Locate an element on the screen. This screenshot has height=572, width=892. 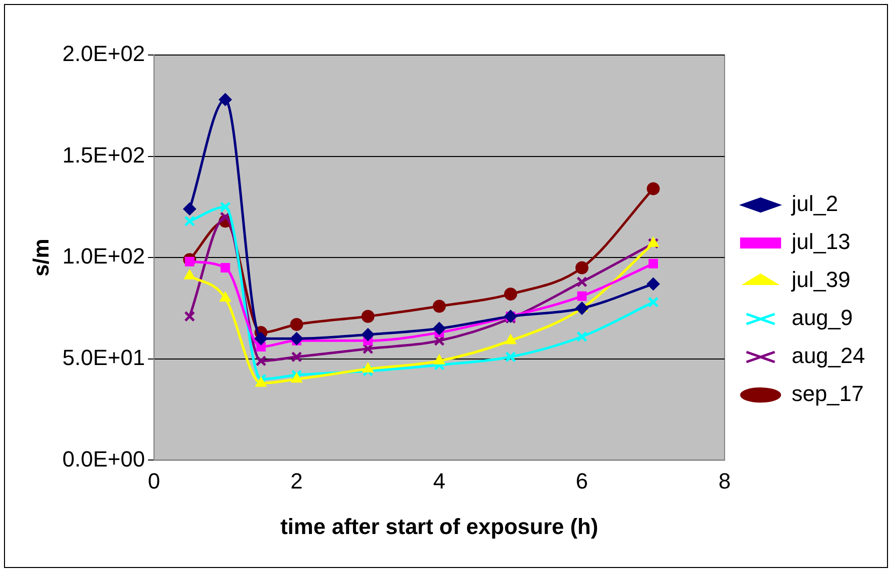
y-tick-label: 5.0E+01 is located at coordinates (103, 357).